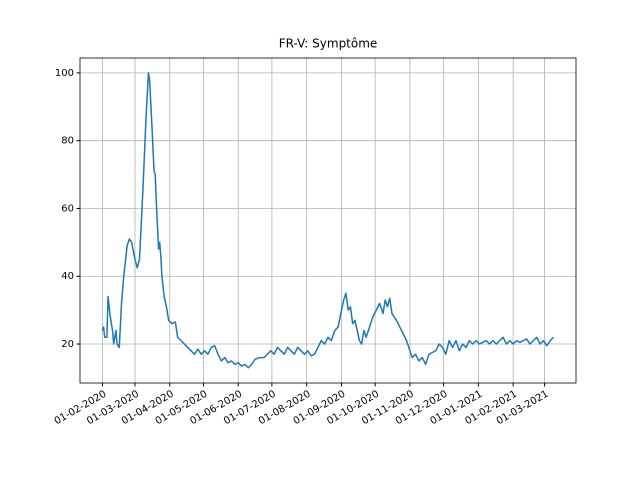 This screenshot has height=480, width=640. What do you see at coordinates (67, 141) in the screenshot?
I see `y-tick-label: 80` at bounding box center [67, 141].